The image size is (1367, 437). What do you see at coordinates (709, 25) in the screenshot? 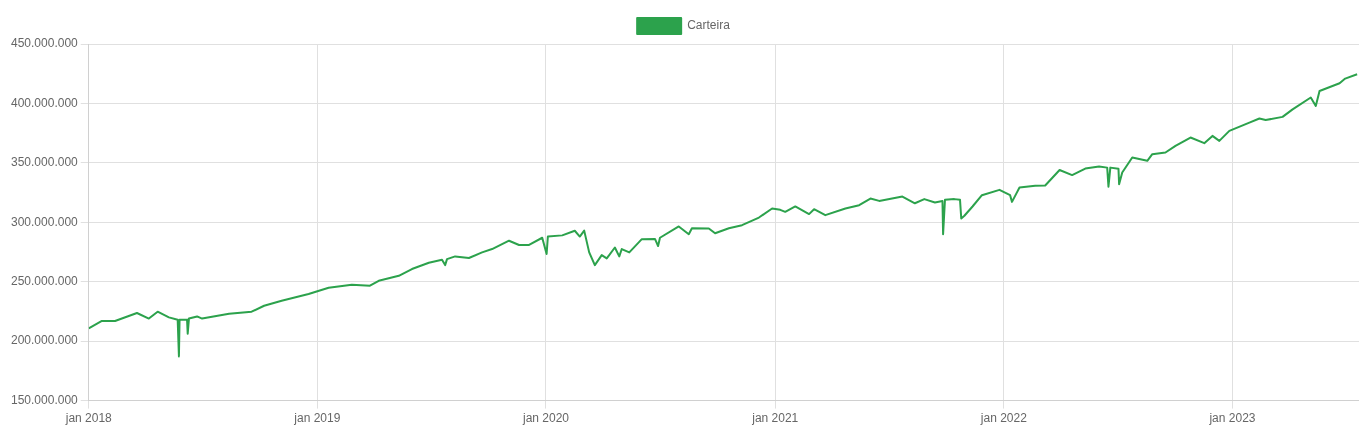
I see `legend-label: Carteira` at bounding box center [709, 25].